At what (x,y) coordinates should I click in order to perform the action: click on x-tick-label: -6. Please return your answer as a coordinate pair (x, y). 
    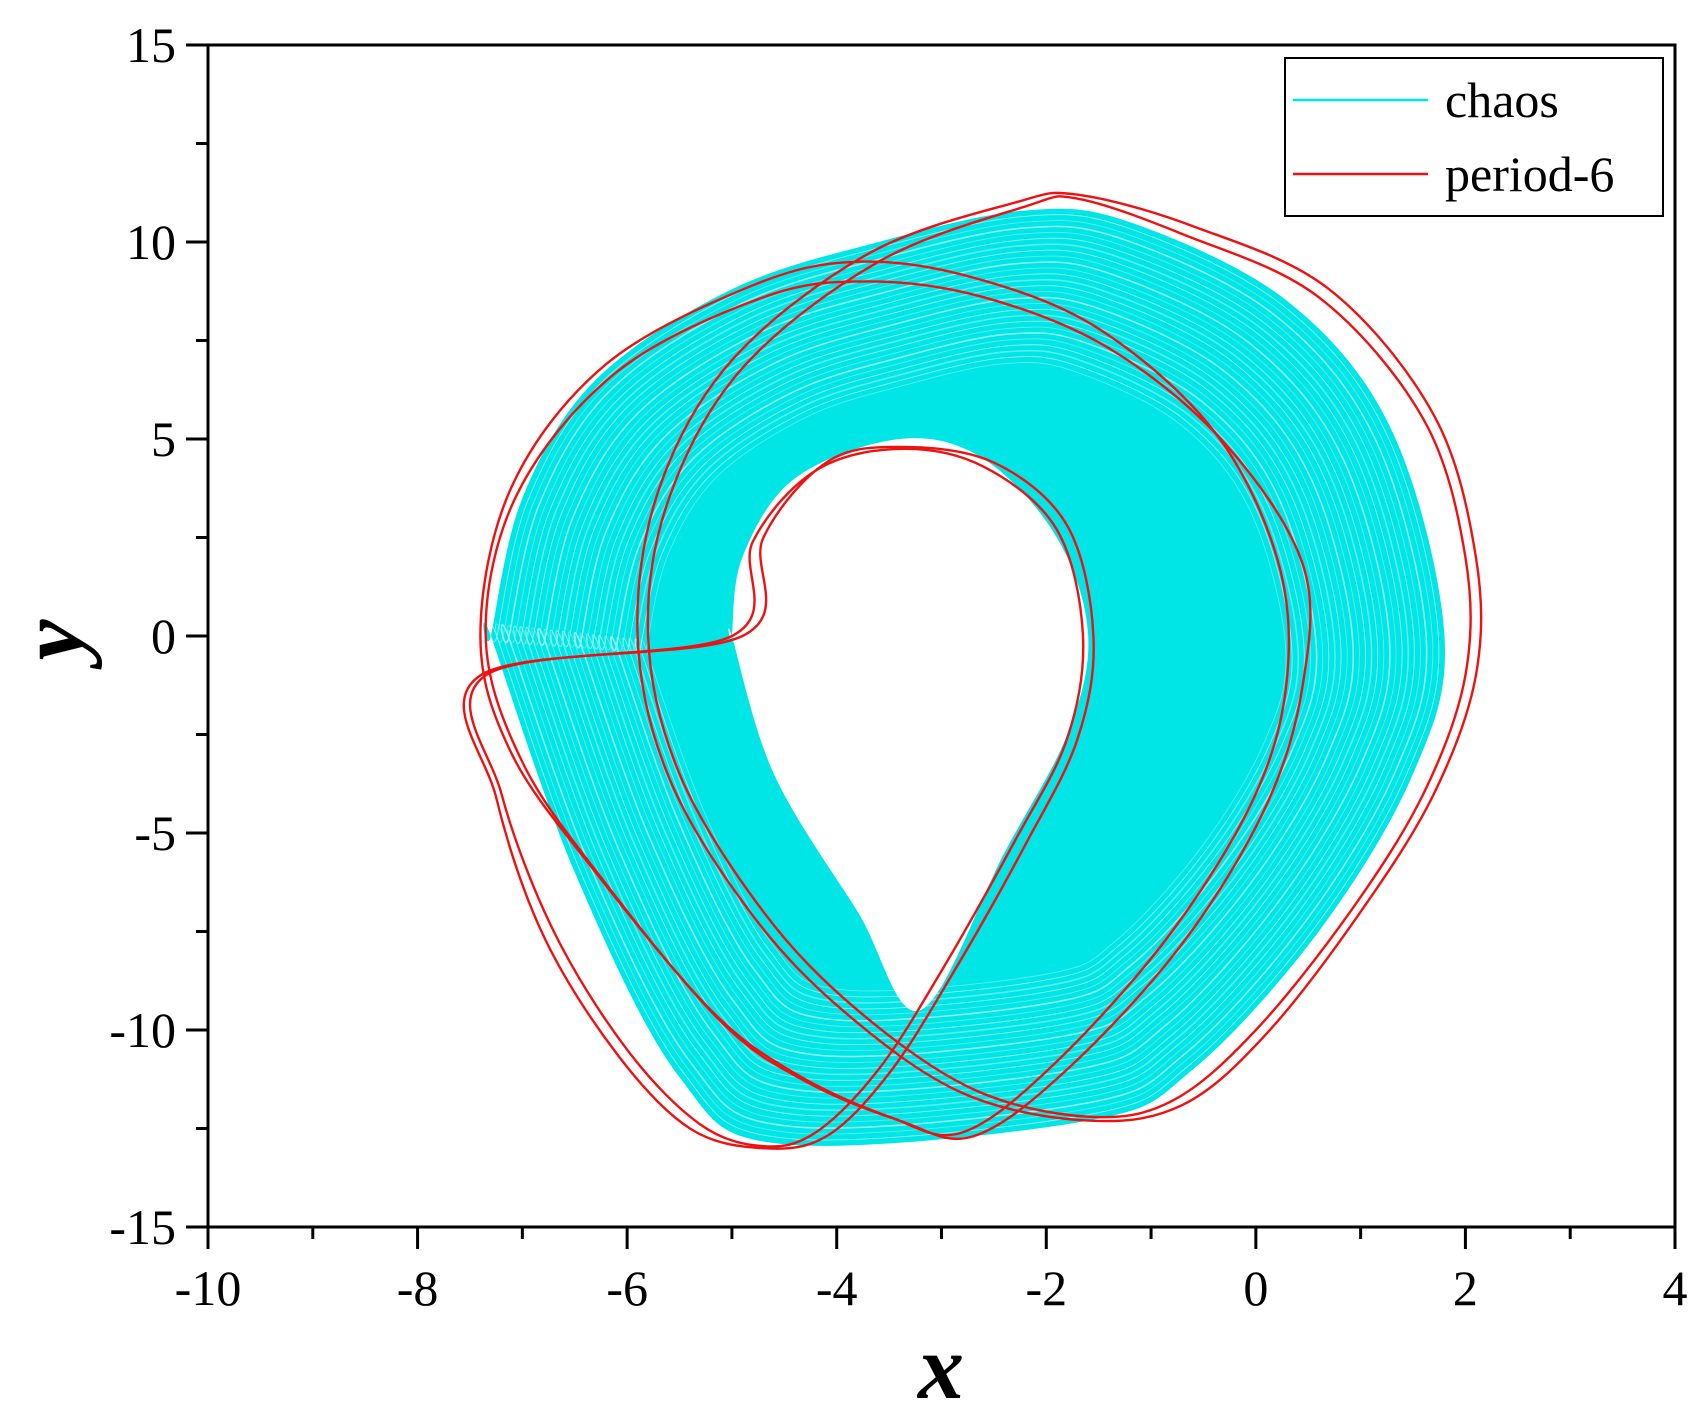
    Looking at the image, I should click on (627, 1288).